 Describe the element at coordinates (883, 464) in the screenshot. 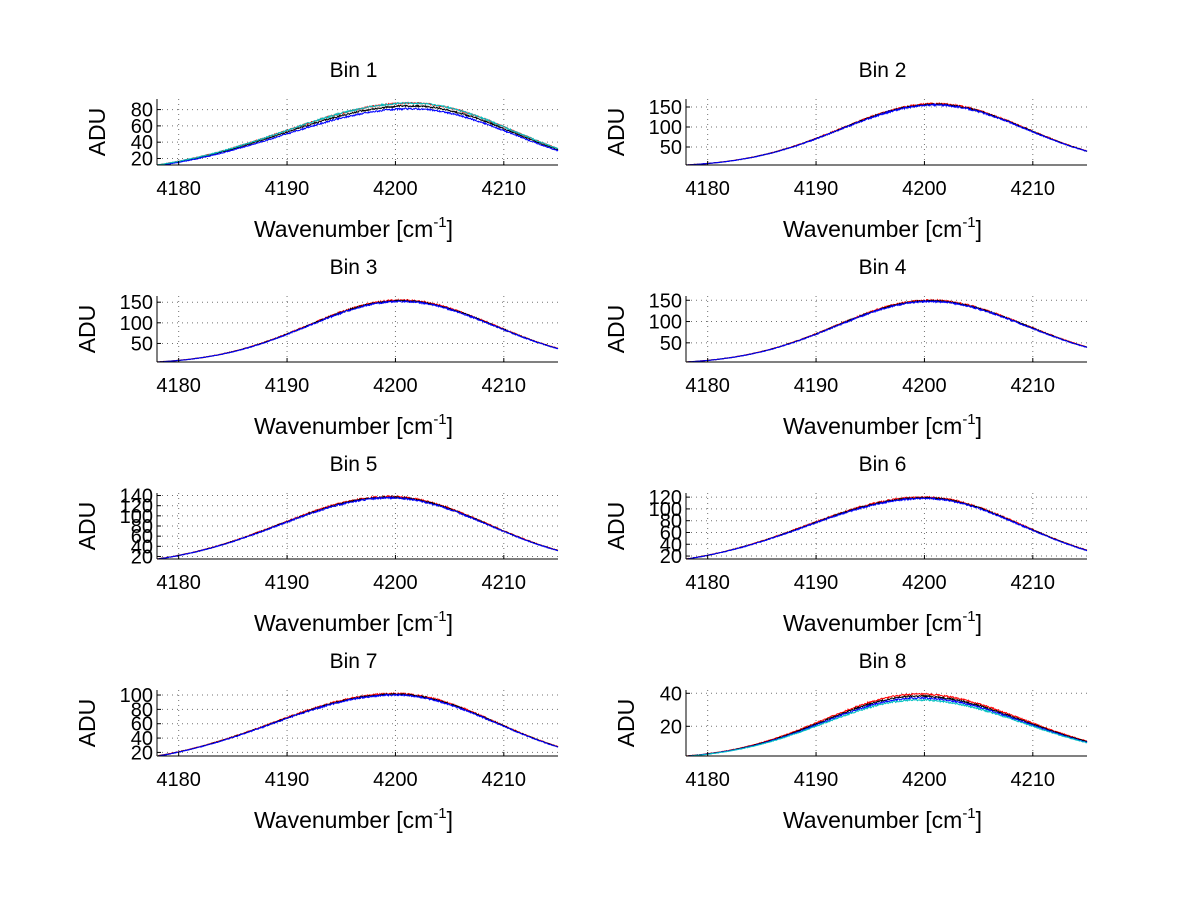

I see `subplot-title: Bin 6` at that location.